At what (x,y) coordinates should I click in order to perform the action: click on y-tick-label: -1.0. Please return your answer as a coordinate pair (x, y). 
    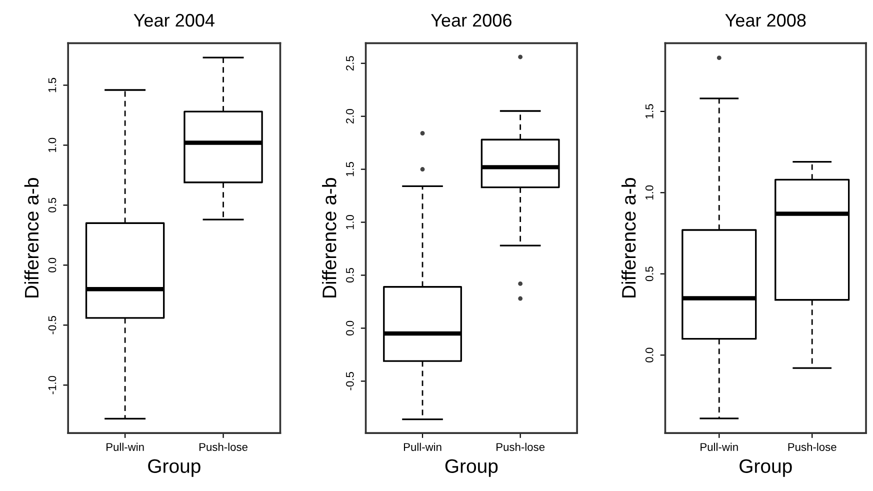
    Looking at the image, I should click on (52, 385).